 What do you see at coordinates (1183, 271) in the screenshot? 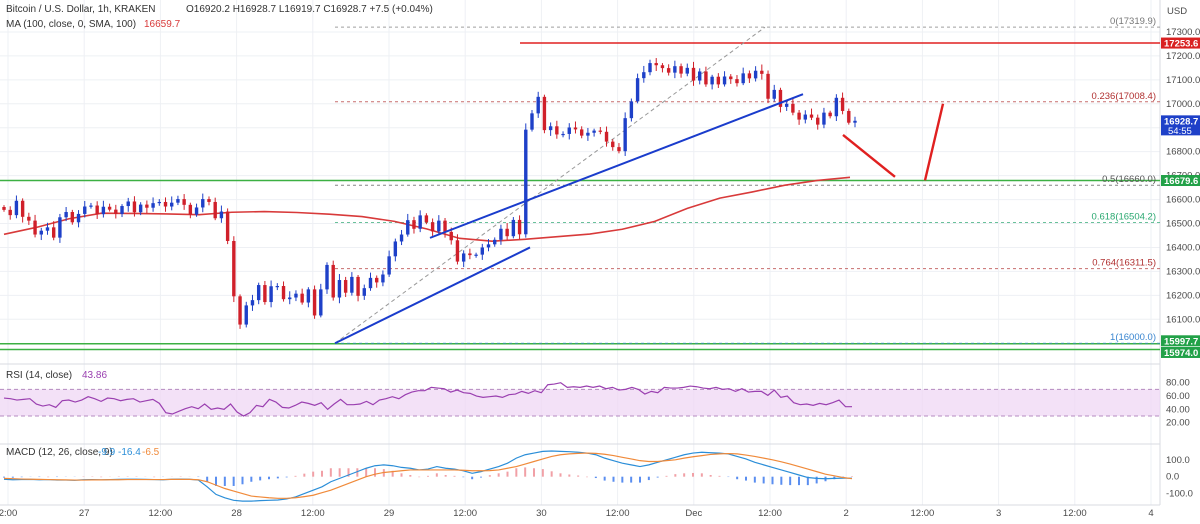
I see `y-tick-label: 16300.0` at bounding box center [1183, 271].